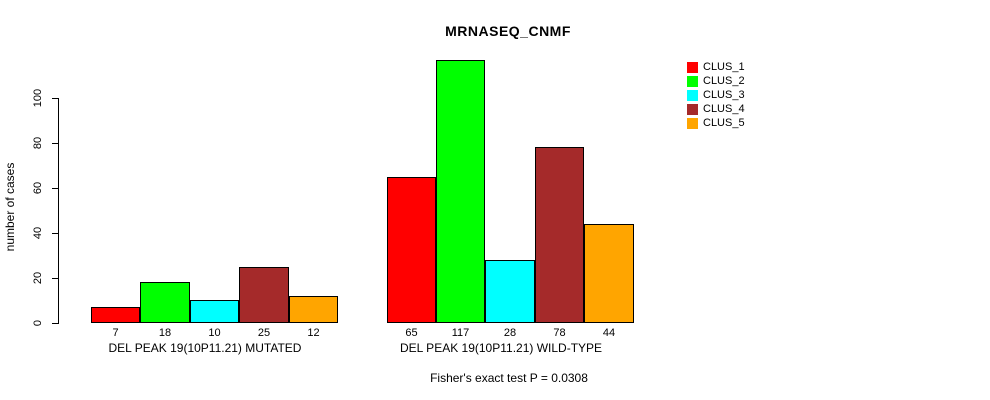  I want to click on legend-label: CLUS_5, so click(724, 123).